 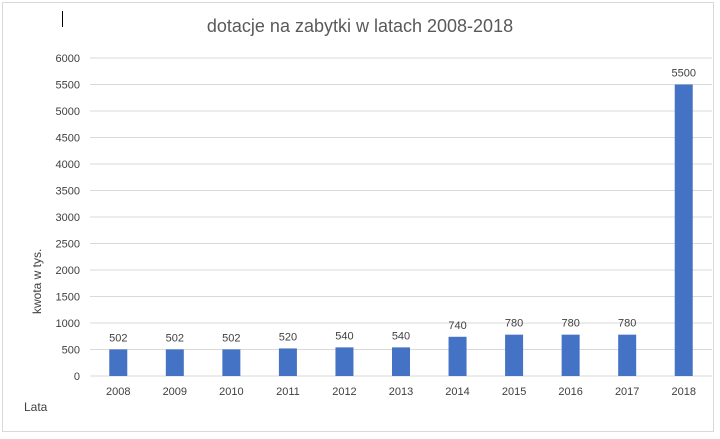 What do you see at coordinates (175, 392) in the screenshot?
I see `x-tick-label: 2009` at bounding box center [175, 392].